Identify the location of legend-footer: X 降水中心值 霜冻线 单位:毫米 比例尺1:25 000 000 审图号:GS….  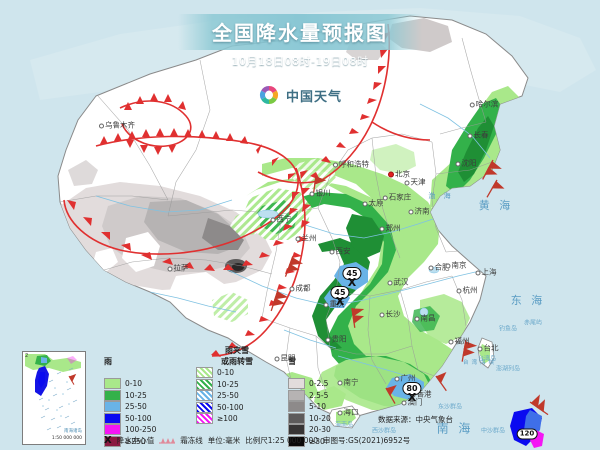
(257, 440).